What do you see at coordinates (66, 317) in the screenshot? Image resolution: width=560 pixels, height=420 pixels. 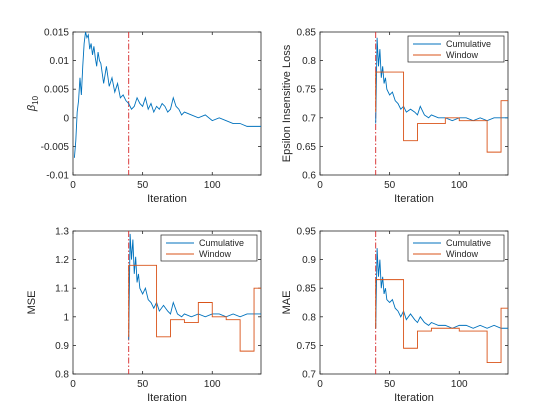 I see `y-tick-label: 1` at bounding box center [66, 317].